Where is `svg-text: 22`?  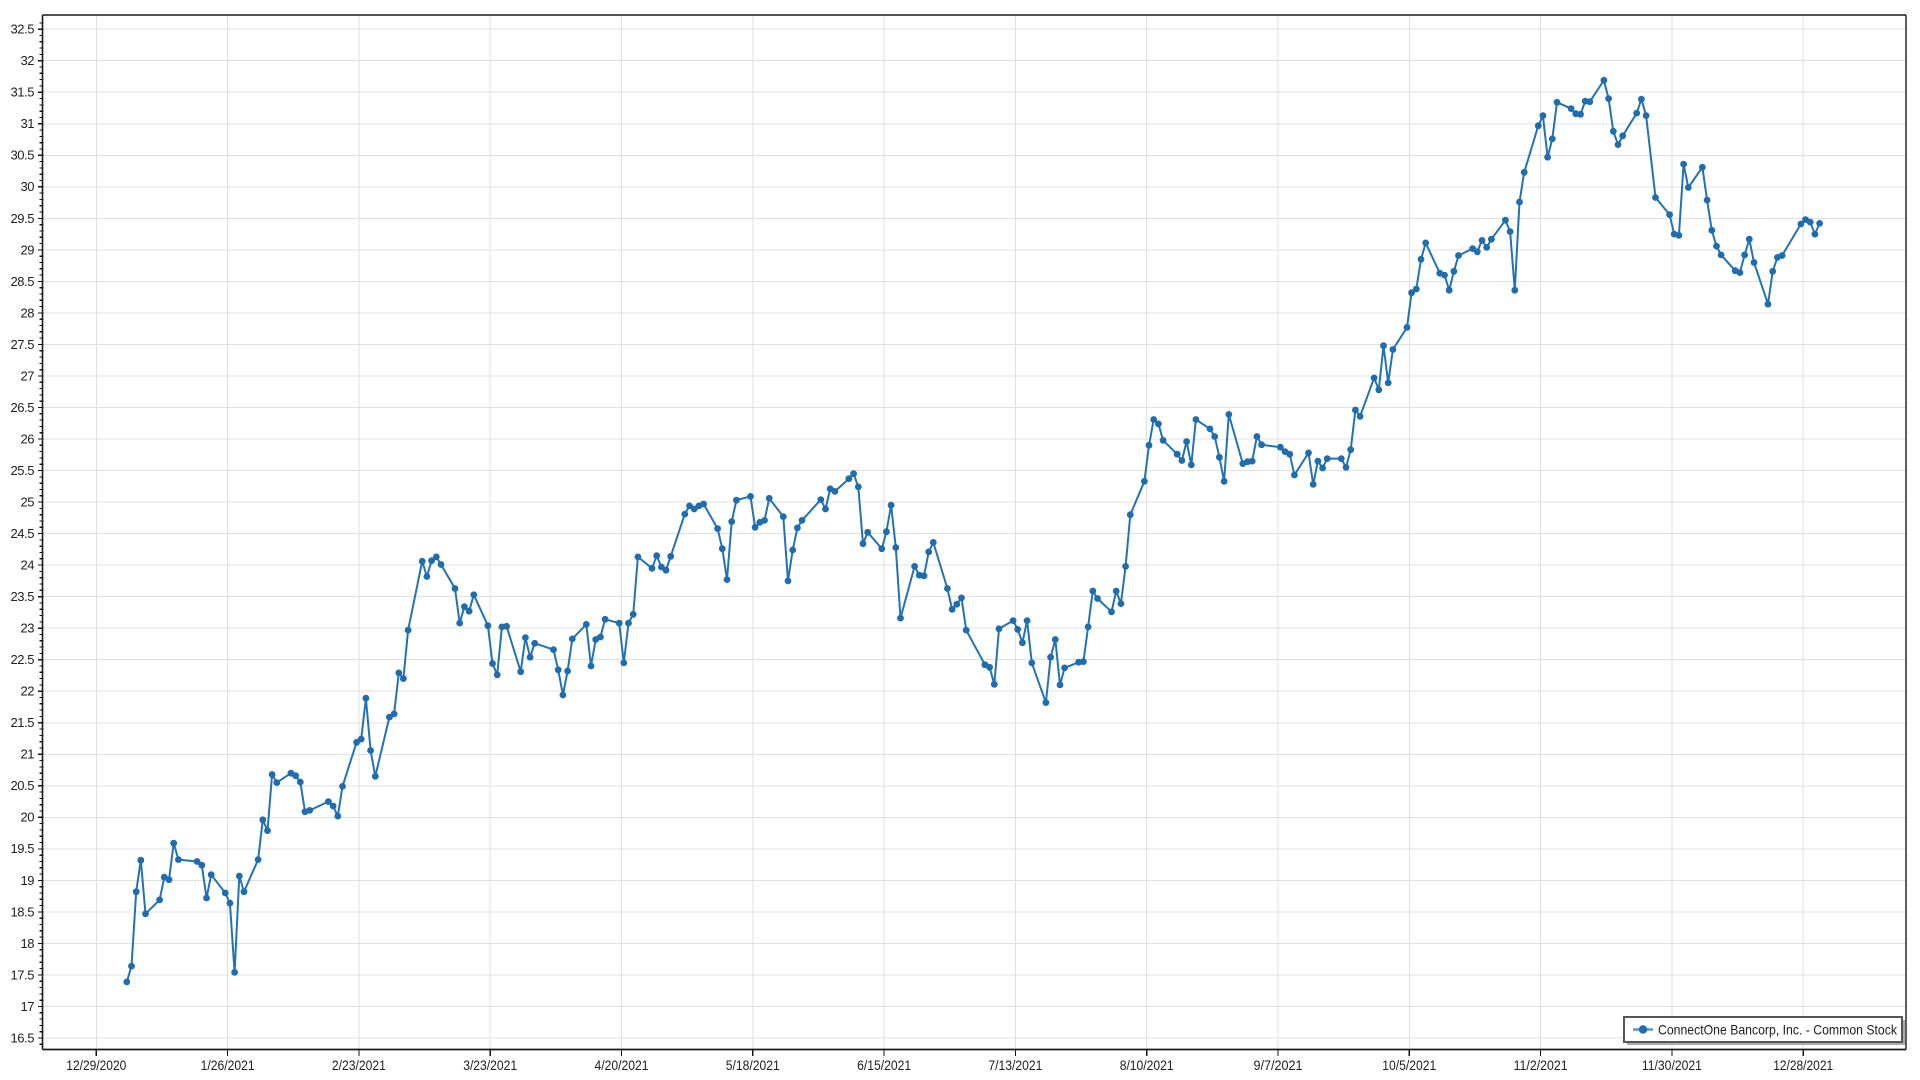
svg-text: 22 is located at coordinates (27, 691).